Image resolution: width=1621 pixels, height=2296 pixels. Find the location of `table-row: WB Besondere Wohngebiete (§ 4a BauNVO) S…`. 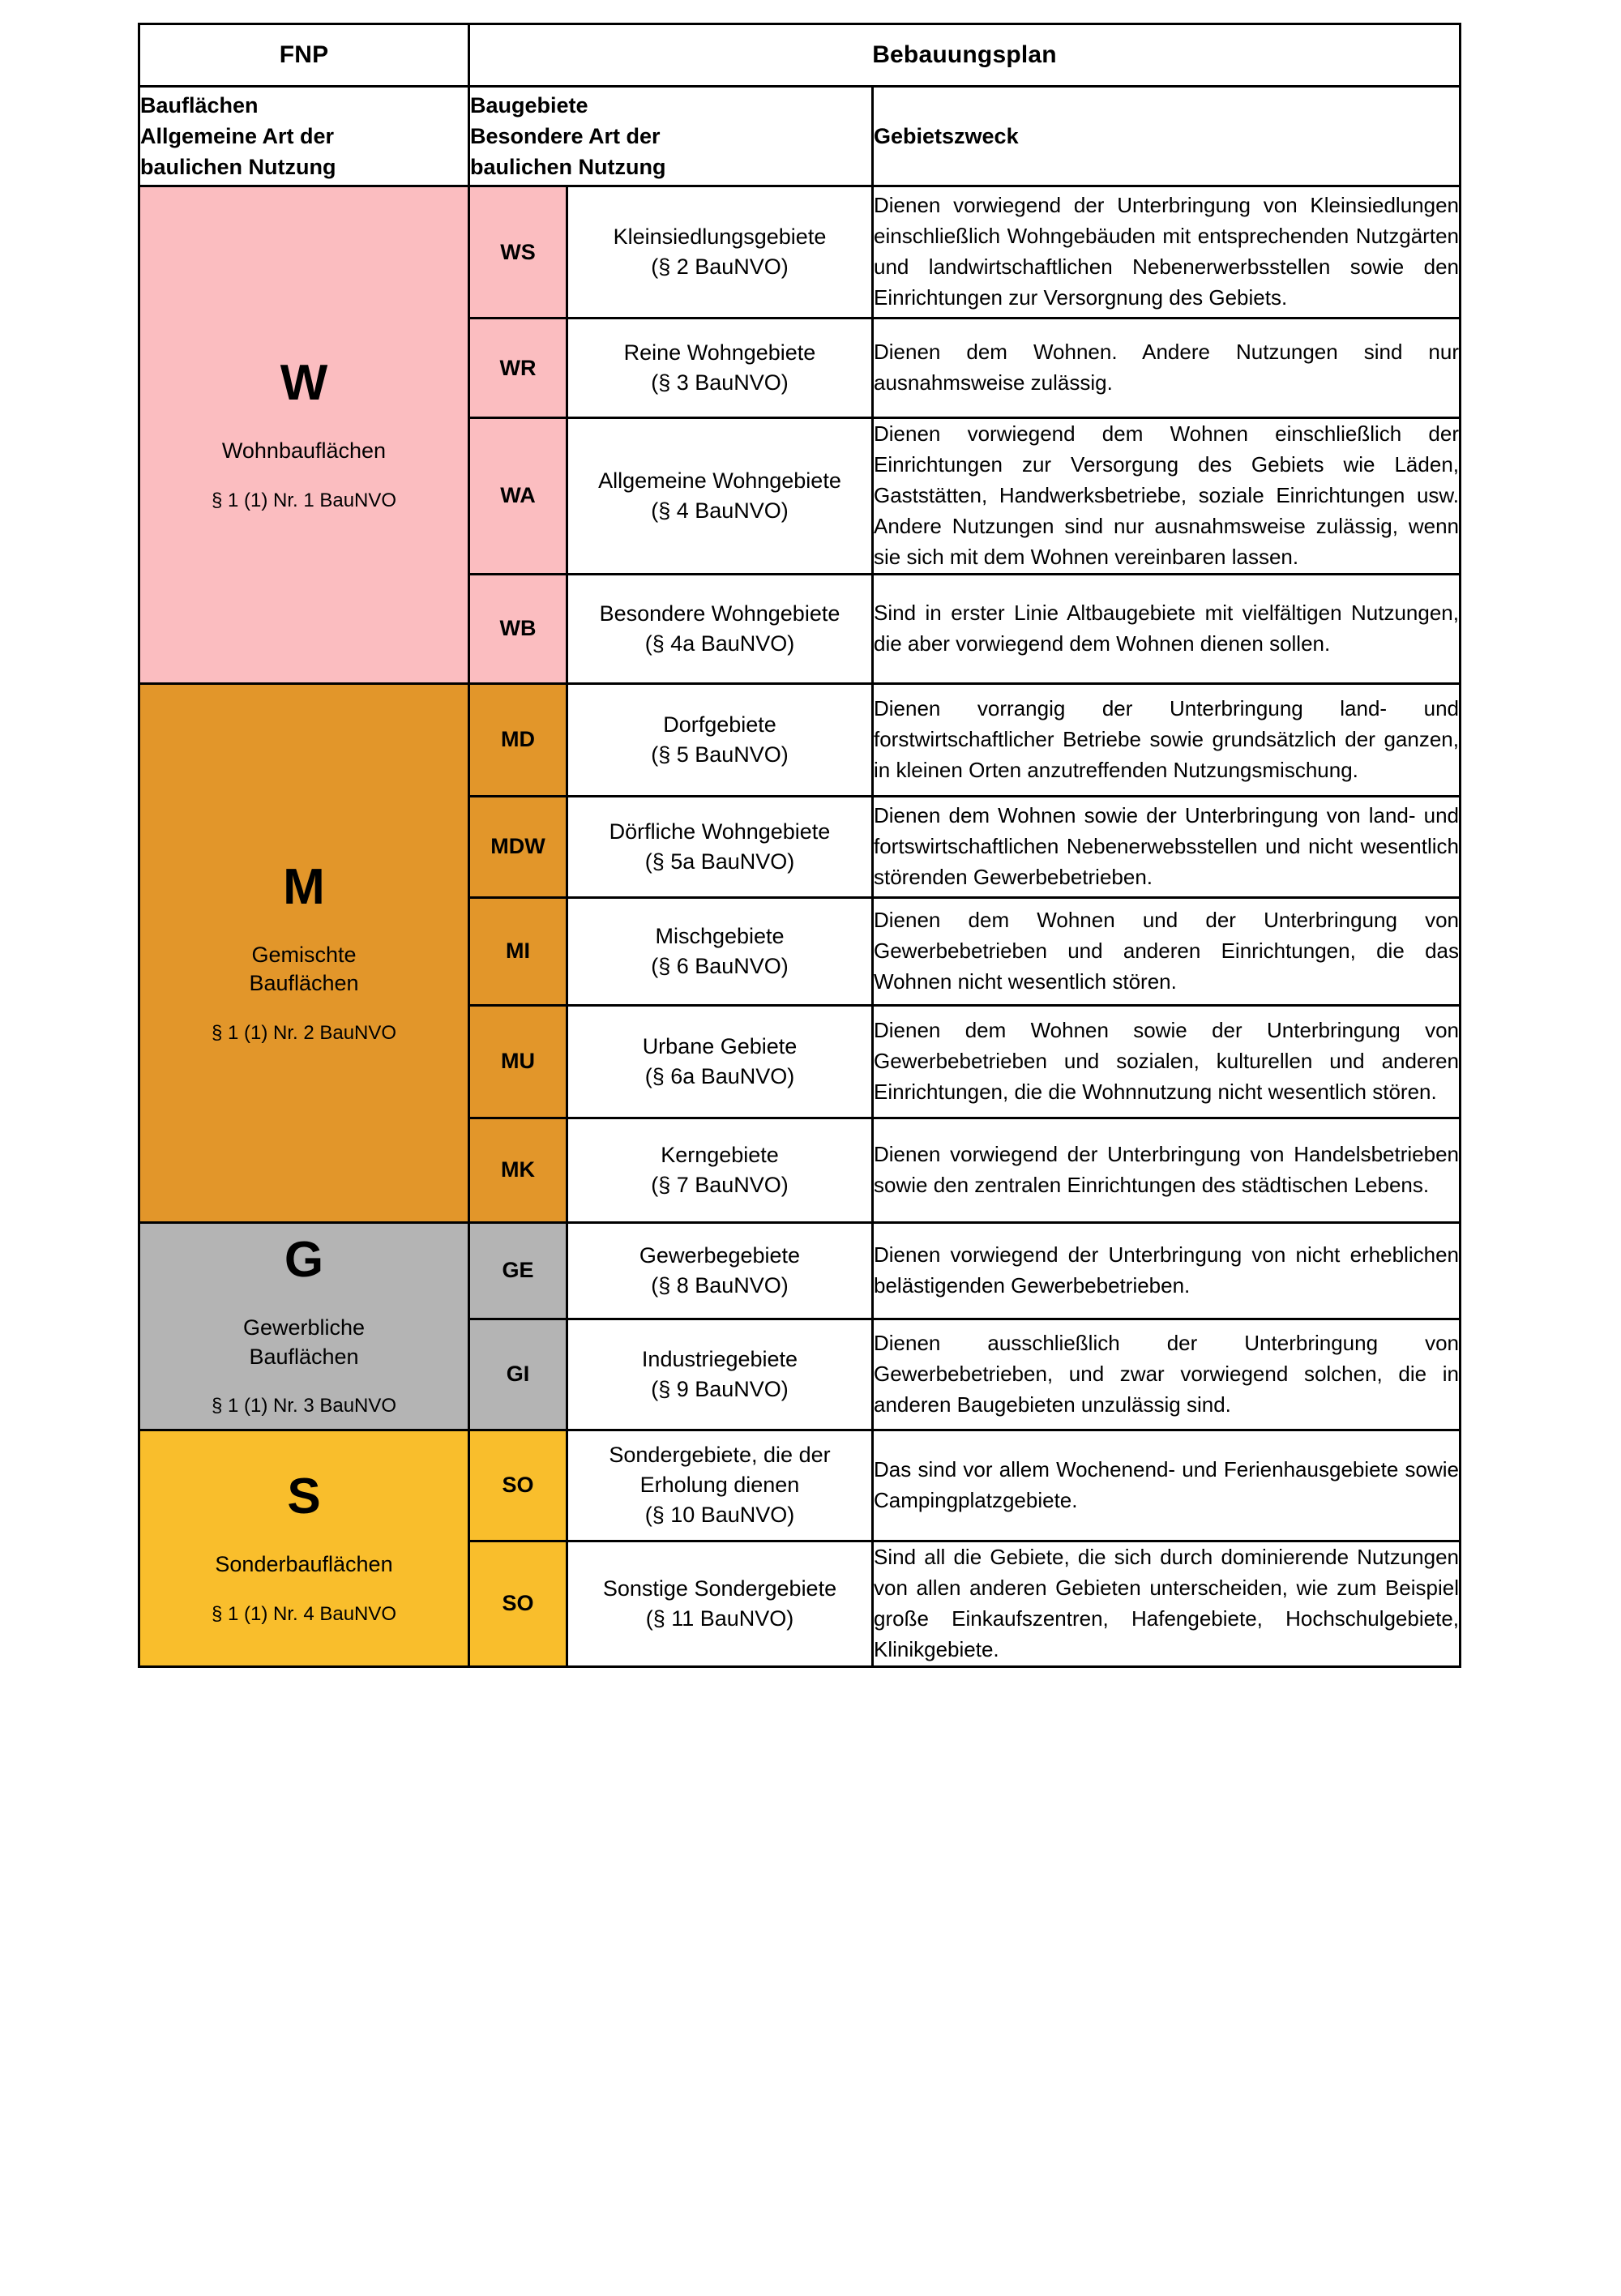

table-row: WB Besondere Wohngebiete (§ 4a BauNVO) S… is located at coordinates (800, 628).